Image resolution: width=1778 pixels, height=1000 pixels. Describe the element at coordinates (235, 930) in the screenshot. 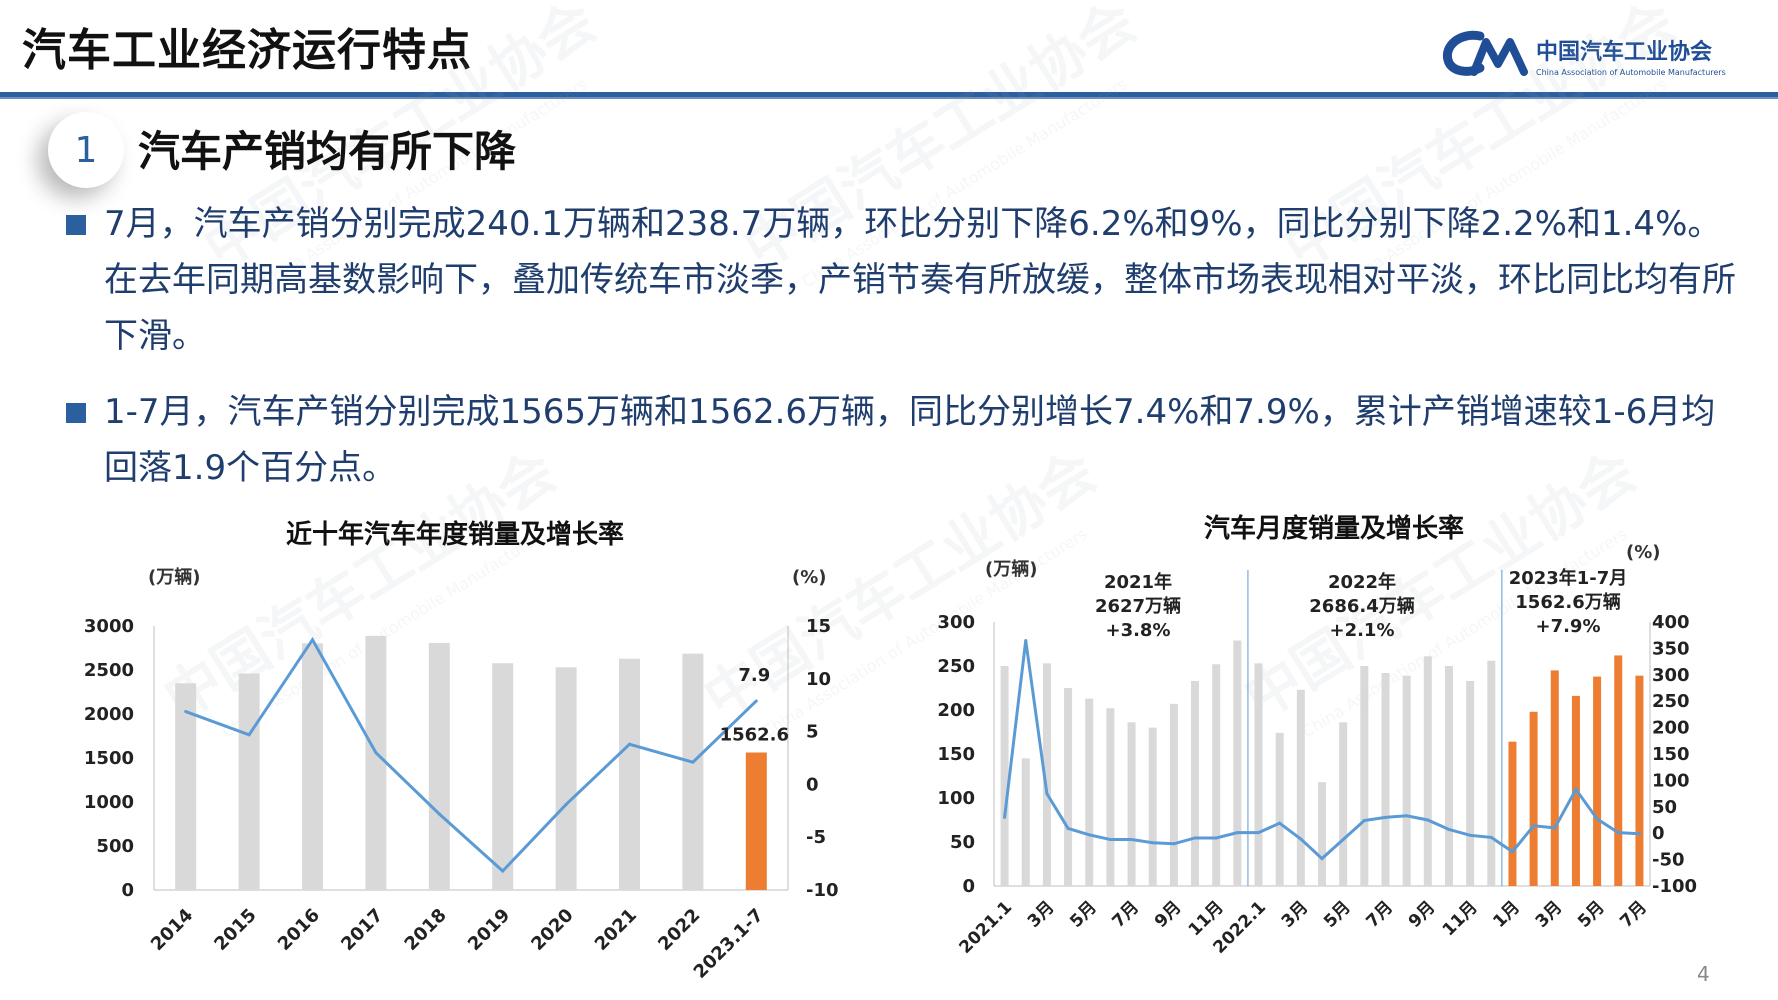

I see `x-tick-label: 2015` at that location.